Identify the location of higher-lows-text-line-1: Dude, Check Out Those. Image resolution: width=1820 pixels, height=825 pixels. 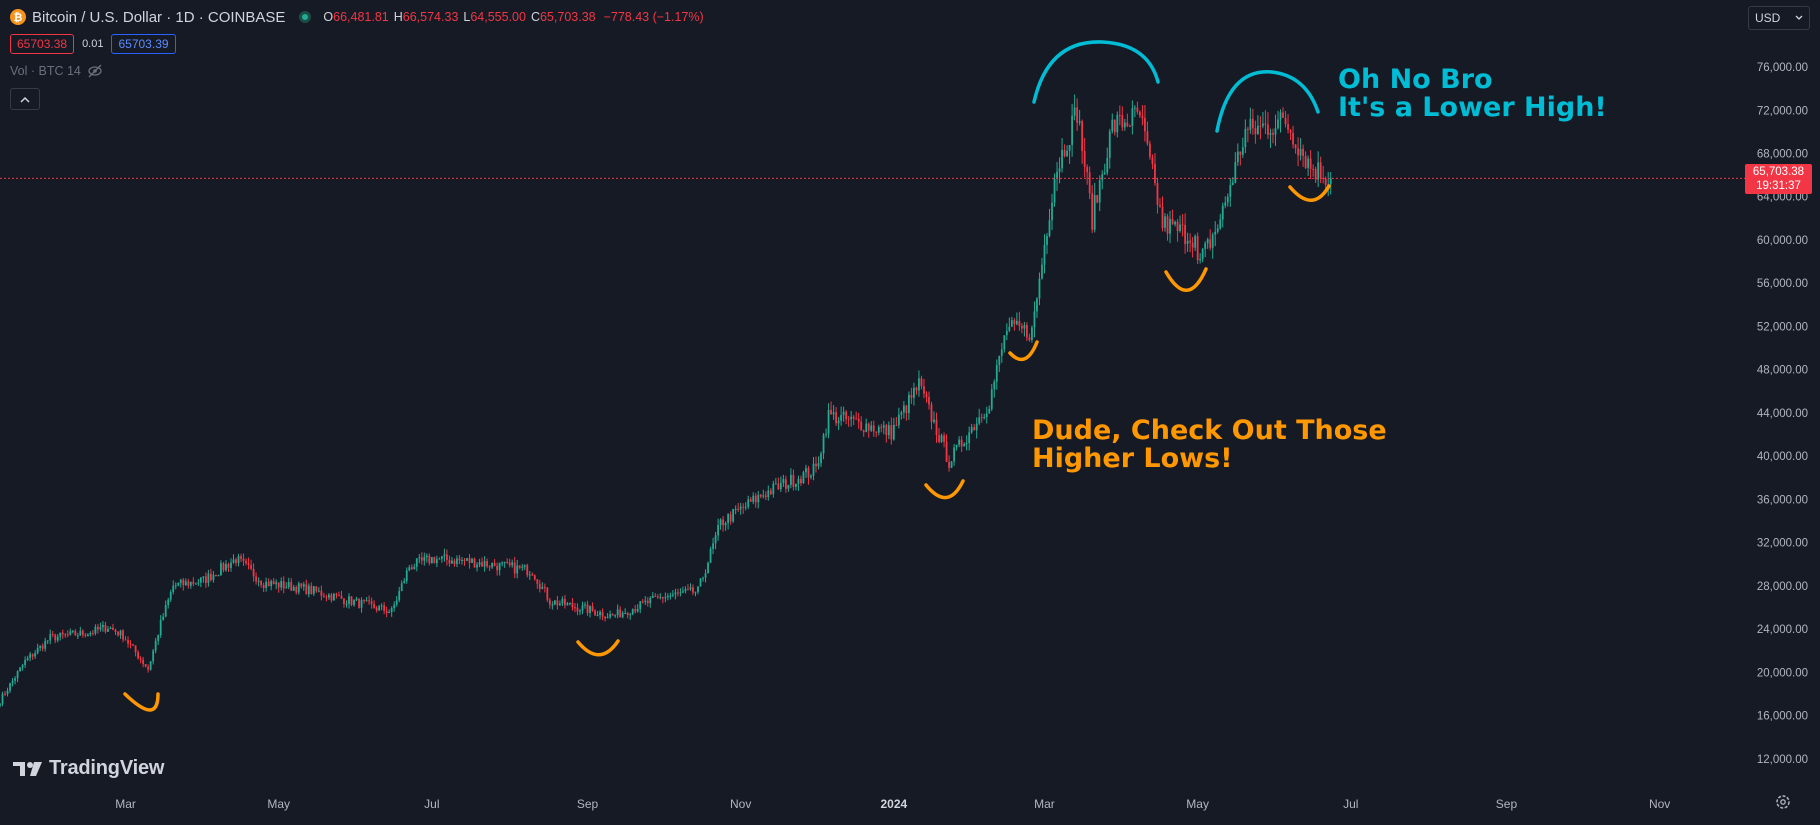
(1209, 430).